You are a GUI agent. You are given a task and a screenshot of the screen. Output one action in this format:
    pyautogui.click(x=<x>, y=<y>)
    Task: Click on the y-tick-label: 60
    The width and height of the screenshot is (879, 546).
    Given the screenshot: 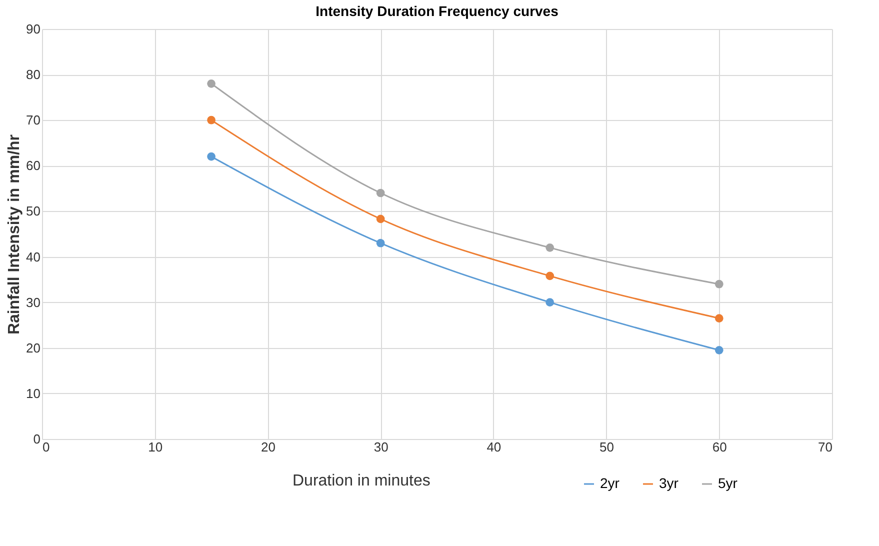 What is the action you would take?
    pyautogui.click(x=33, y=166)
    